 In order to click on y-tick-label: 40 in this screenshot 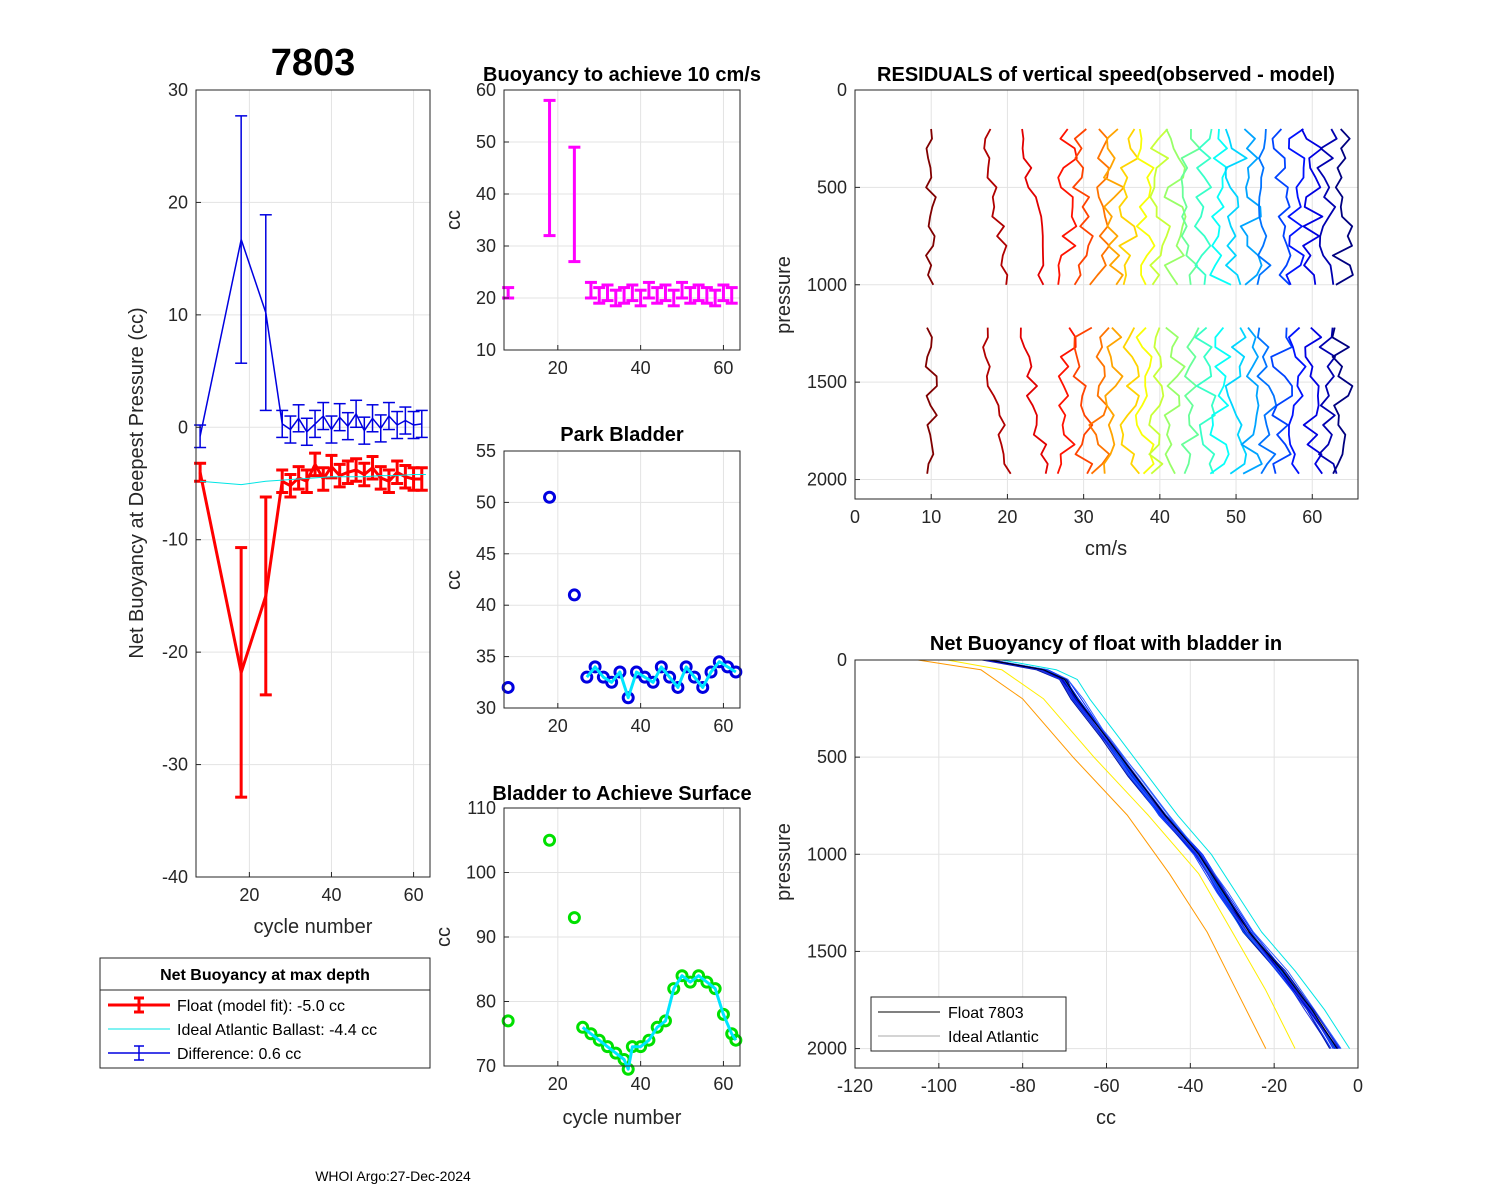, I will do `click(486, 605)`.